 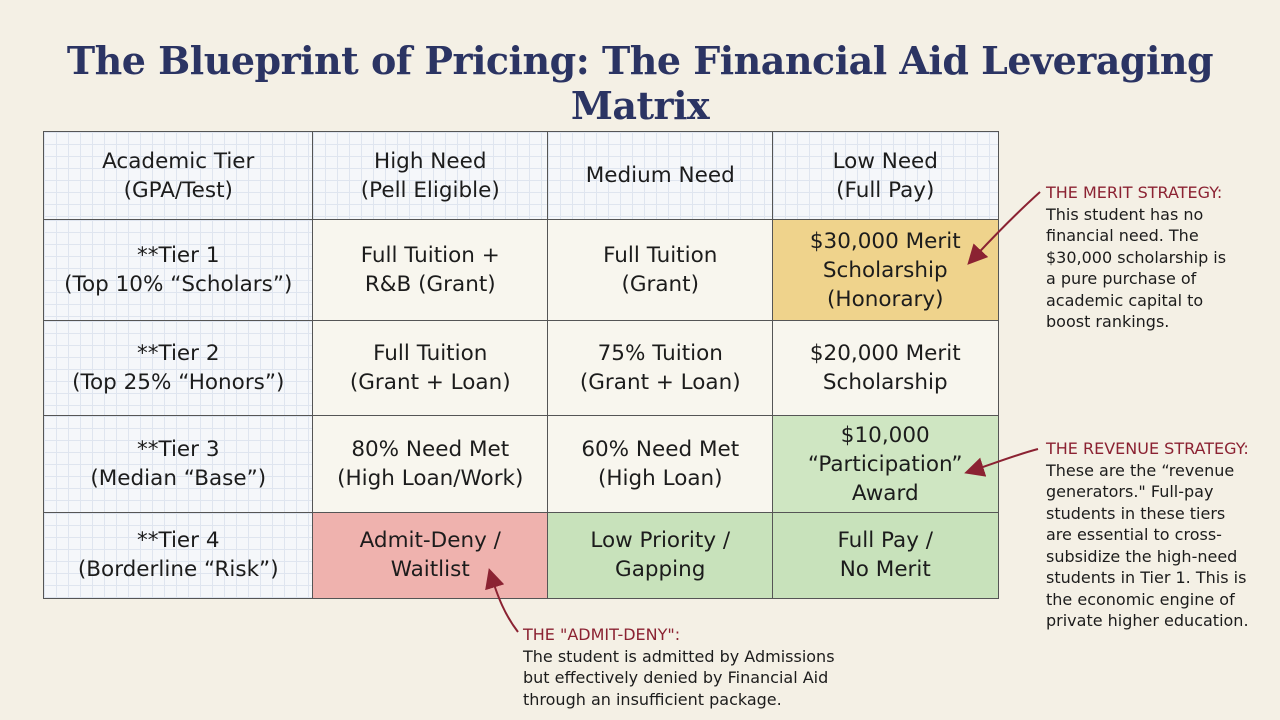 I want to click on cell-line: 75% Tuition, so click(x=660, y=354).